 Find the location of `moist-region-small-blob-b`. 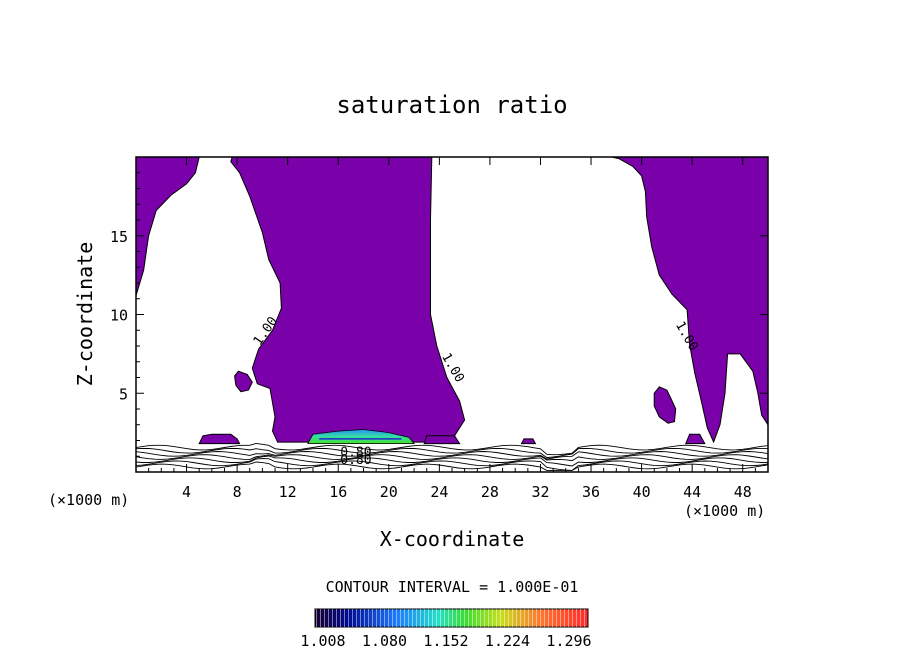

moist-region-small-blob-b is located at coordinates (665, 405).